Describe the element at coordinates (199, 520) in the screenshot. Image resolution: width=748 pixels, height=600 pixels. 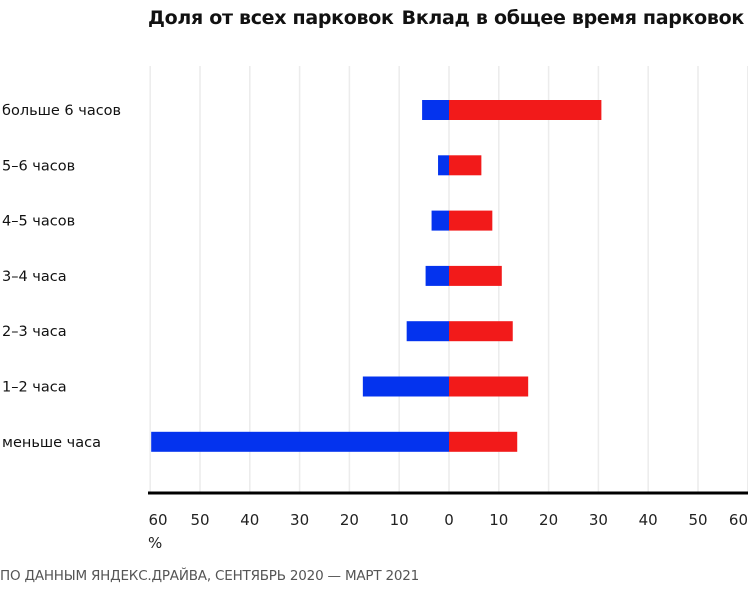
I see `x-tick-label-left: 50` at that location.